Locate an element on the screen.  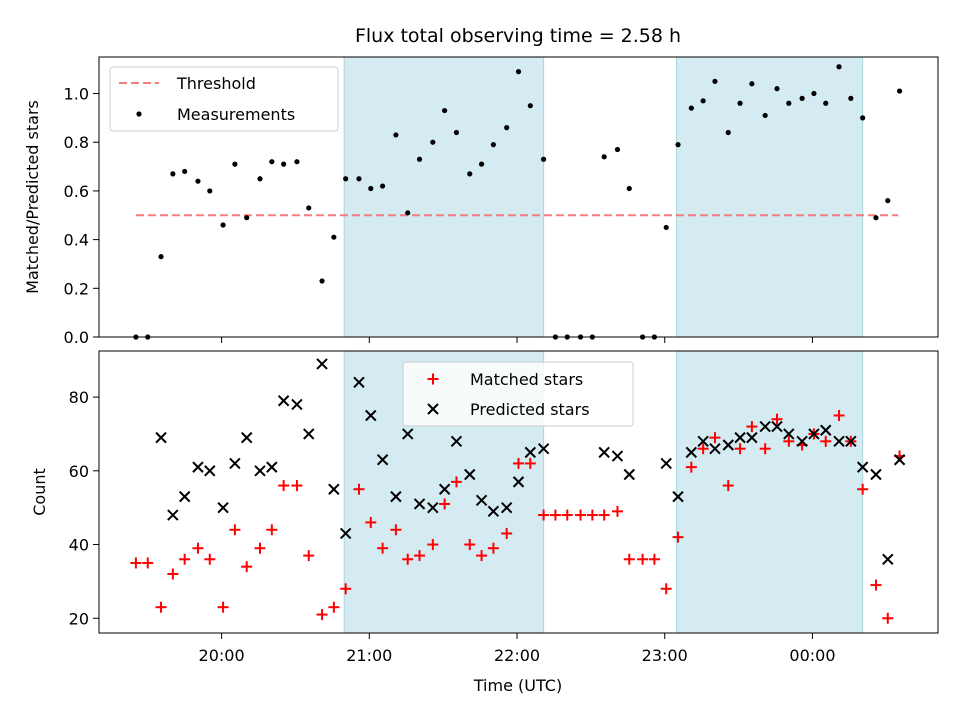
top-ytick-label: 0.6 is located at coordinates (76, 191).